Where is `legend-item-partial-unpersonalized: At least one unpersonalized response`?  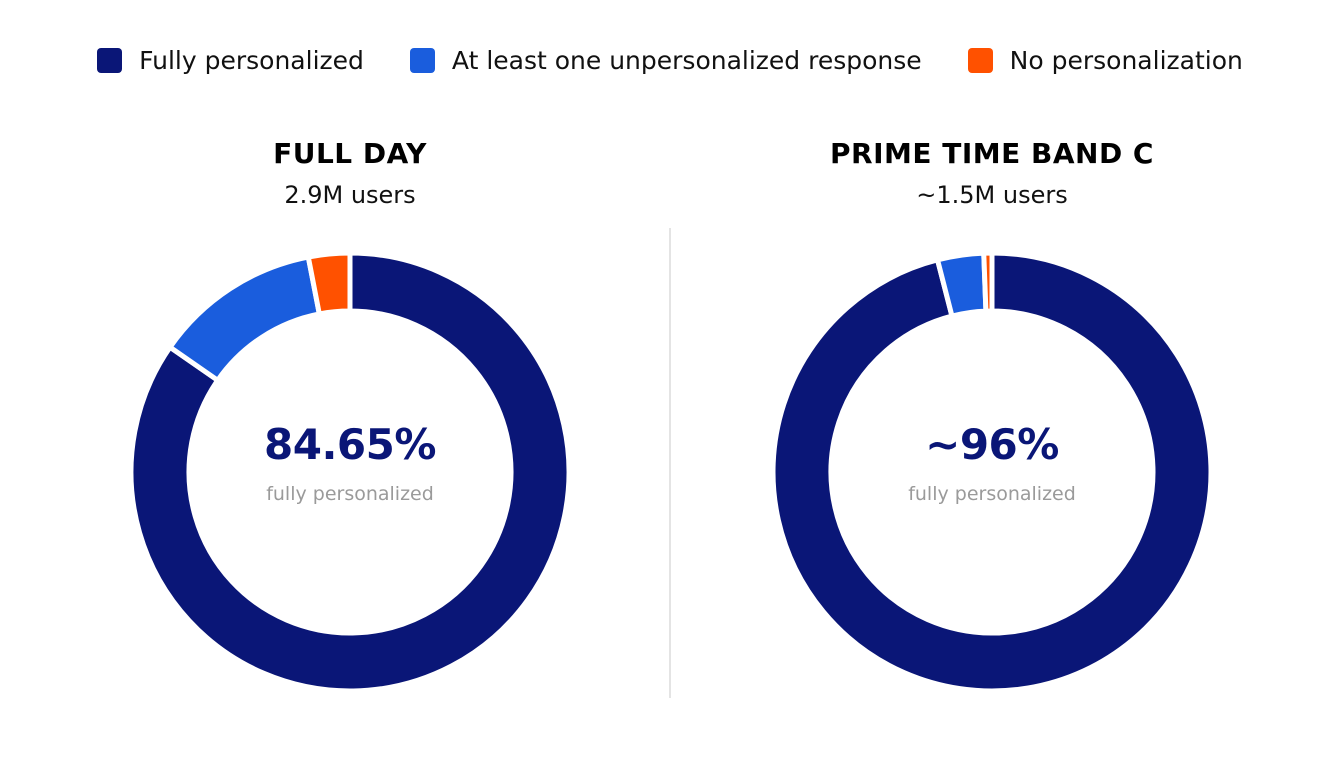
legend-item-partial-unpersonalized: At least one unpersonalized response is located at coordinates (665, 60).